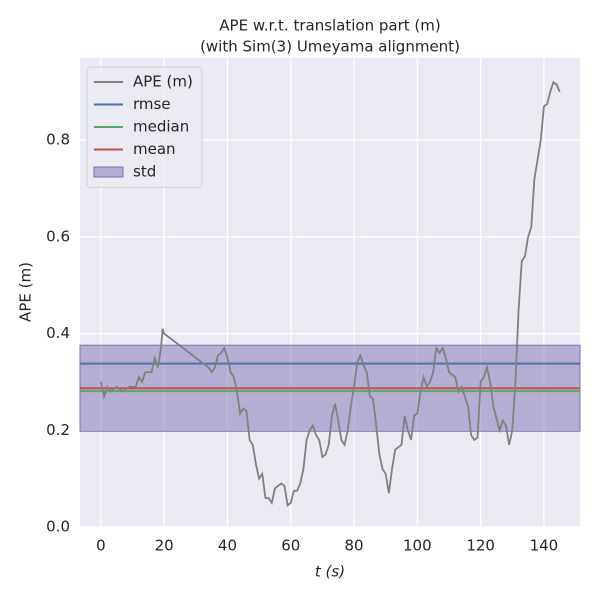 This screenshot has width=600, height=604. I want to click on y-tick-label: 0.2, so click(58, 430).